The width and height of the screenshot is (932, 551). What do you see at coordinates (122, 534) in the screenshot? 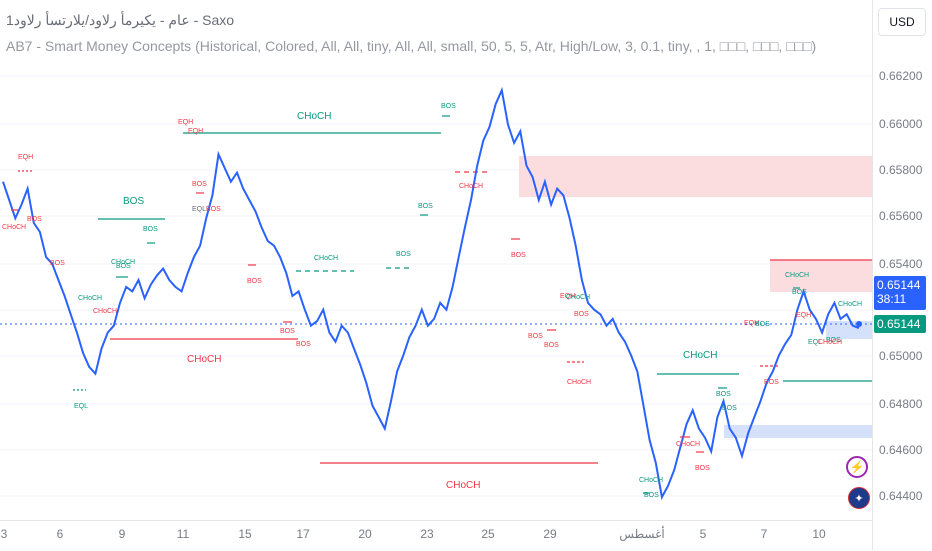
I see `time-tick: 9` at bounding box center [122, 534].